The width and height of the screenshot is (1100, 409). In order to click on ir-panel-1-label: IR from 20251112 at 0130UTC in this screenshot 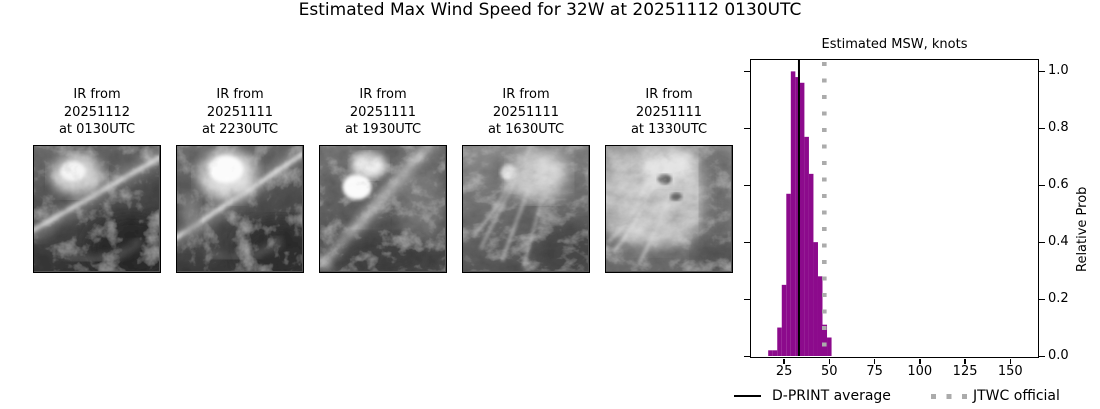, I will do `click(97, 112)`.